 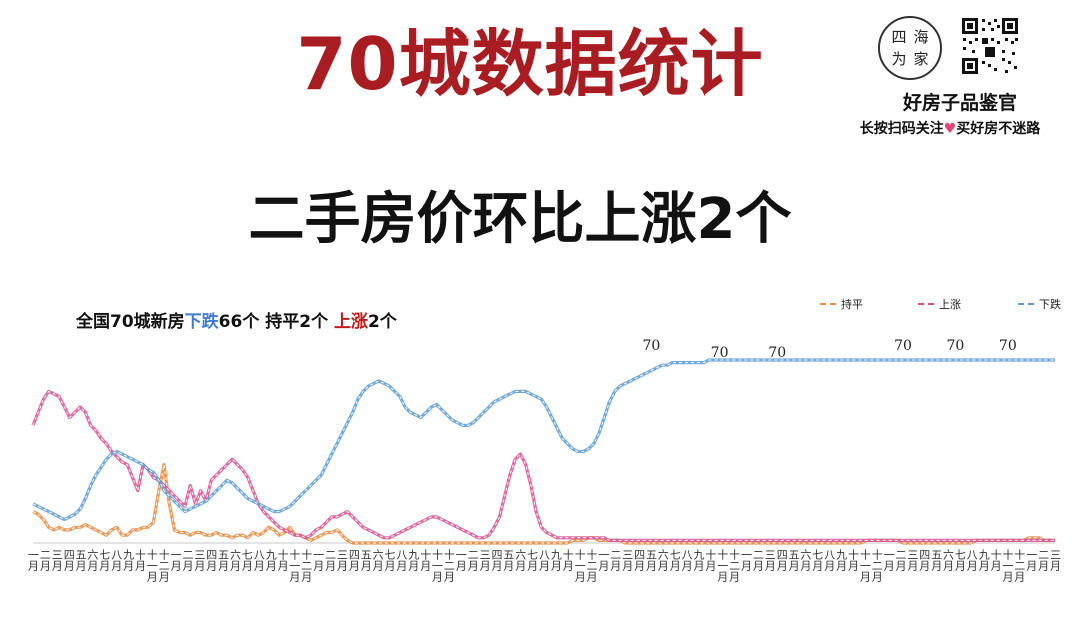 I want to click on brand-block: 四 海 为 家 好房子品鉴官 长按扫码关注♥买好房不迷路, so click(x=965, y=77).